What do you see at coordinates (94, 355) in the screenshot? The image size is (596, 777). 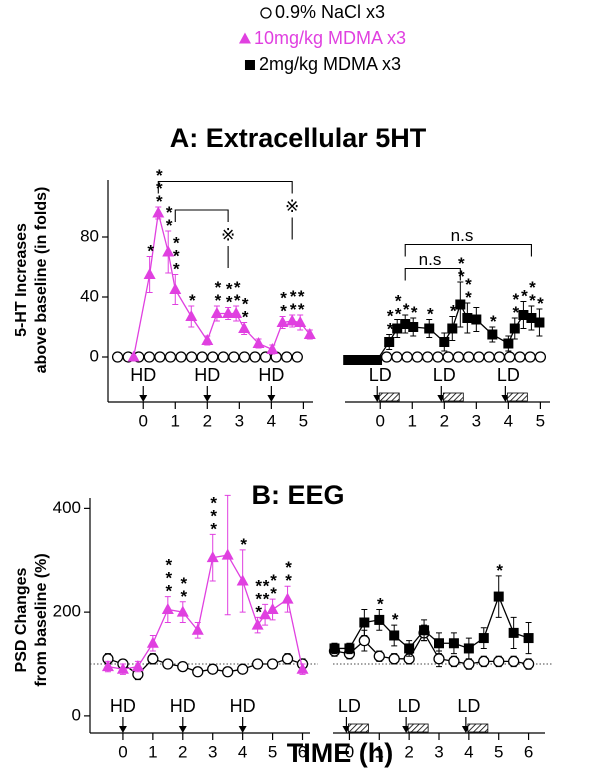 I see `y-tick-label: 0` at bounding box center [94, 355].